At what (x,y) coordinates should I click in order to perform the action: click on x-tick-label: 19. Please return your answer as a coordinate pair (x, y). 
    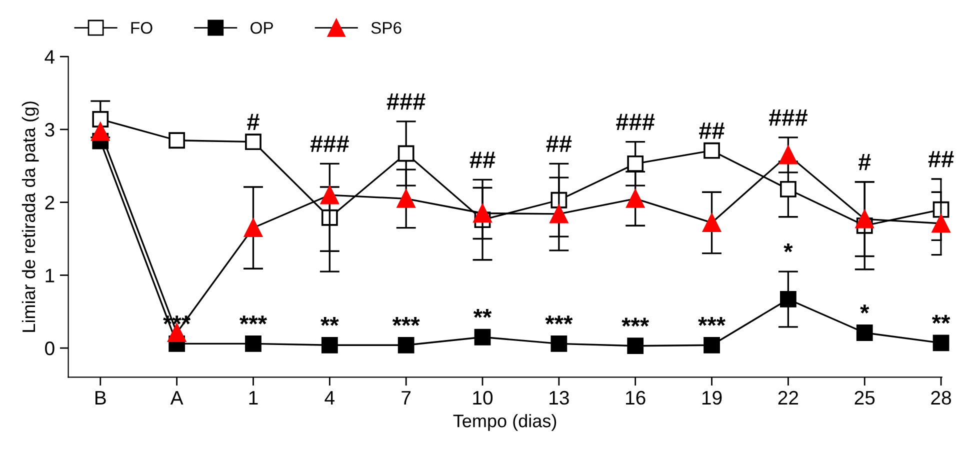
    Looking at the image, I should click on (712, 397).